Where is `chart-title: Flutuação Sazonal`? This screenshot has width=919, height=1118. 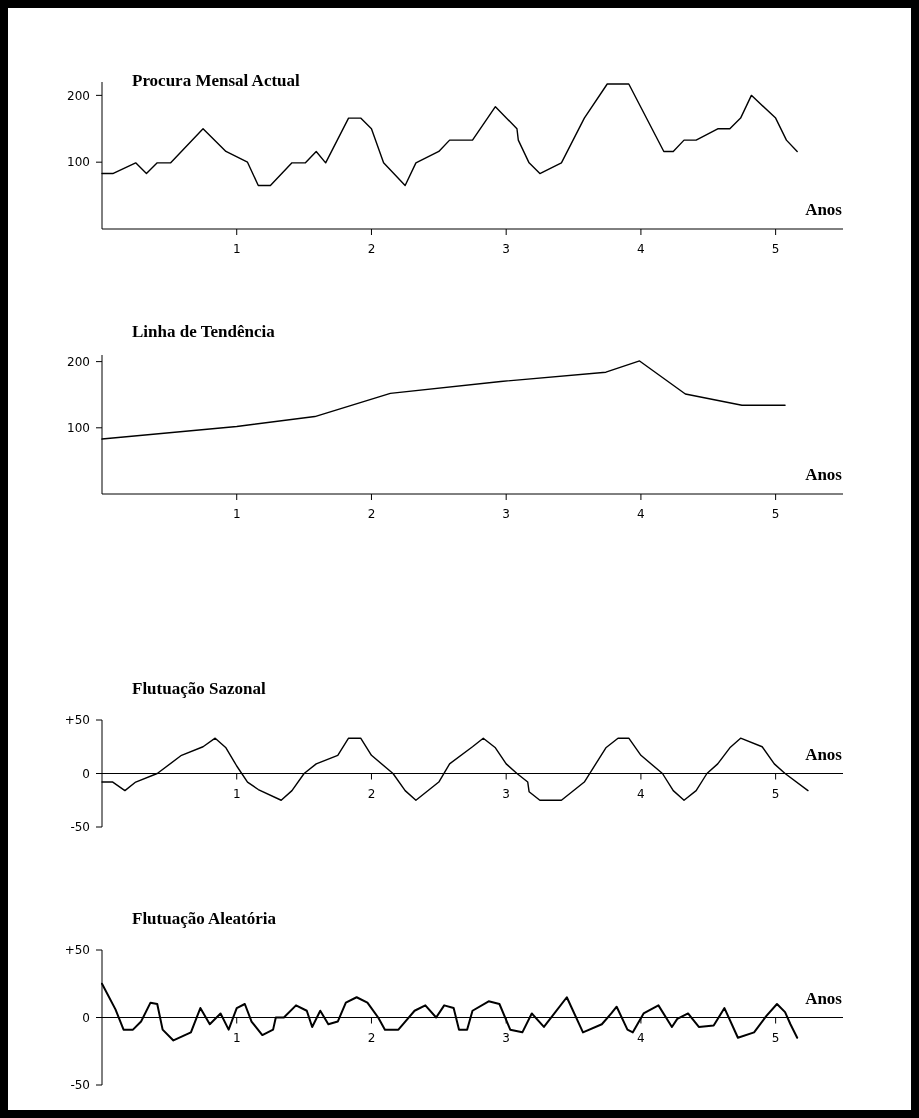 chart-title: Flutuação Sazonal is located at coordinates (199, 688).